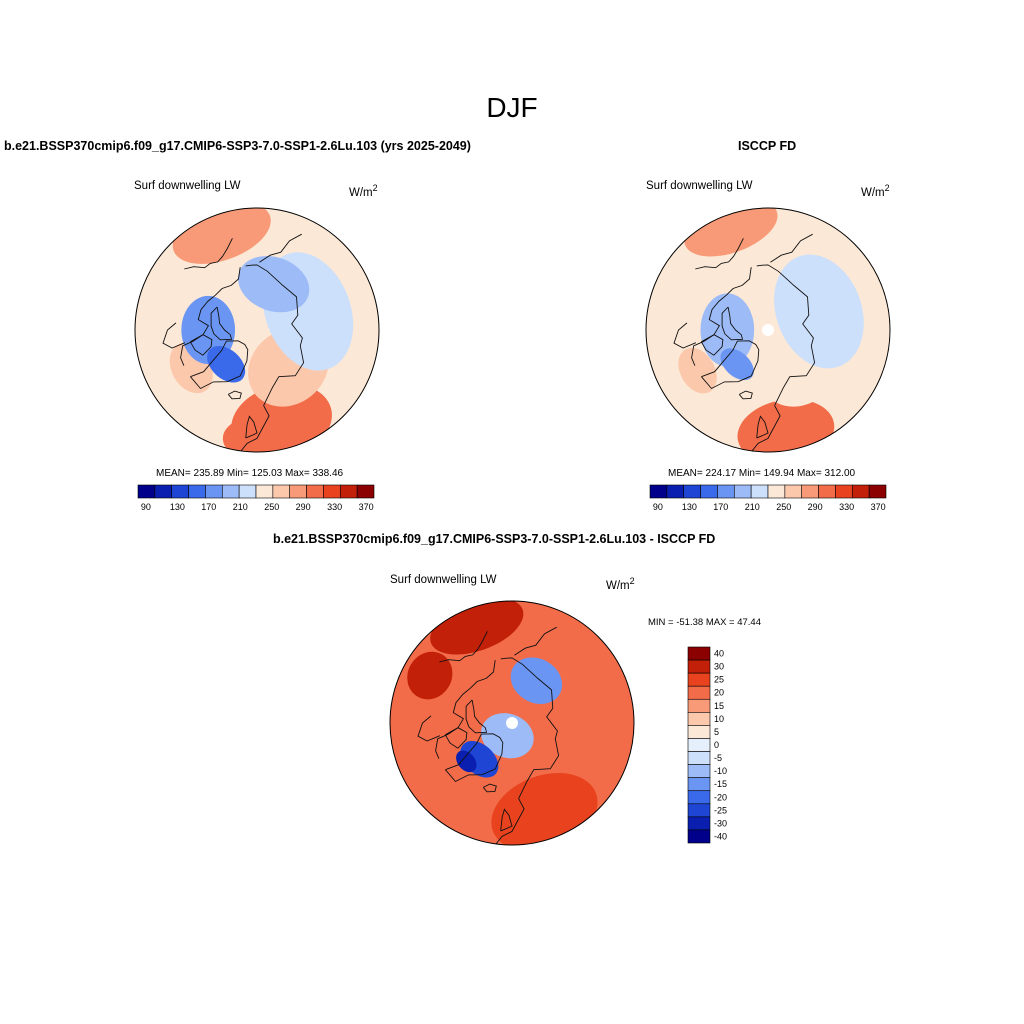 This screenshot has height=1024, width=1024. What do you see at coordinates (250, 473) in the screenshot?
I see `panel1-stats: MEAN= 235.89 Min= 125.03 Max= 338.46` at bounding box center [250, 473].